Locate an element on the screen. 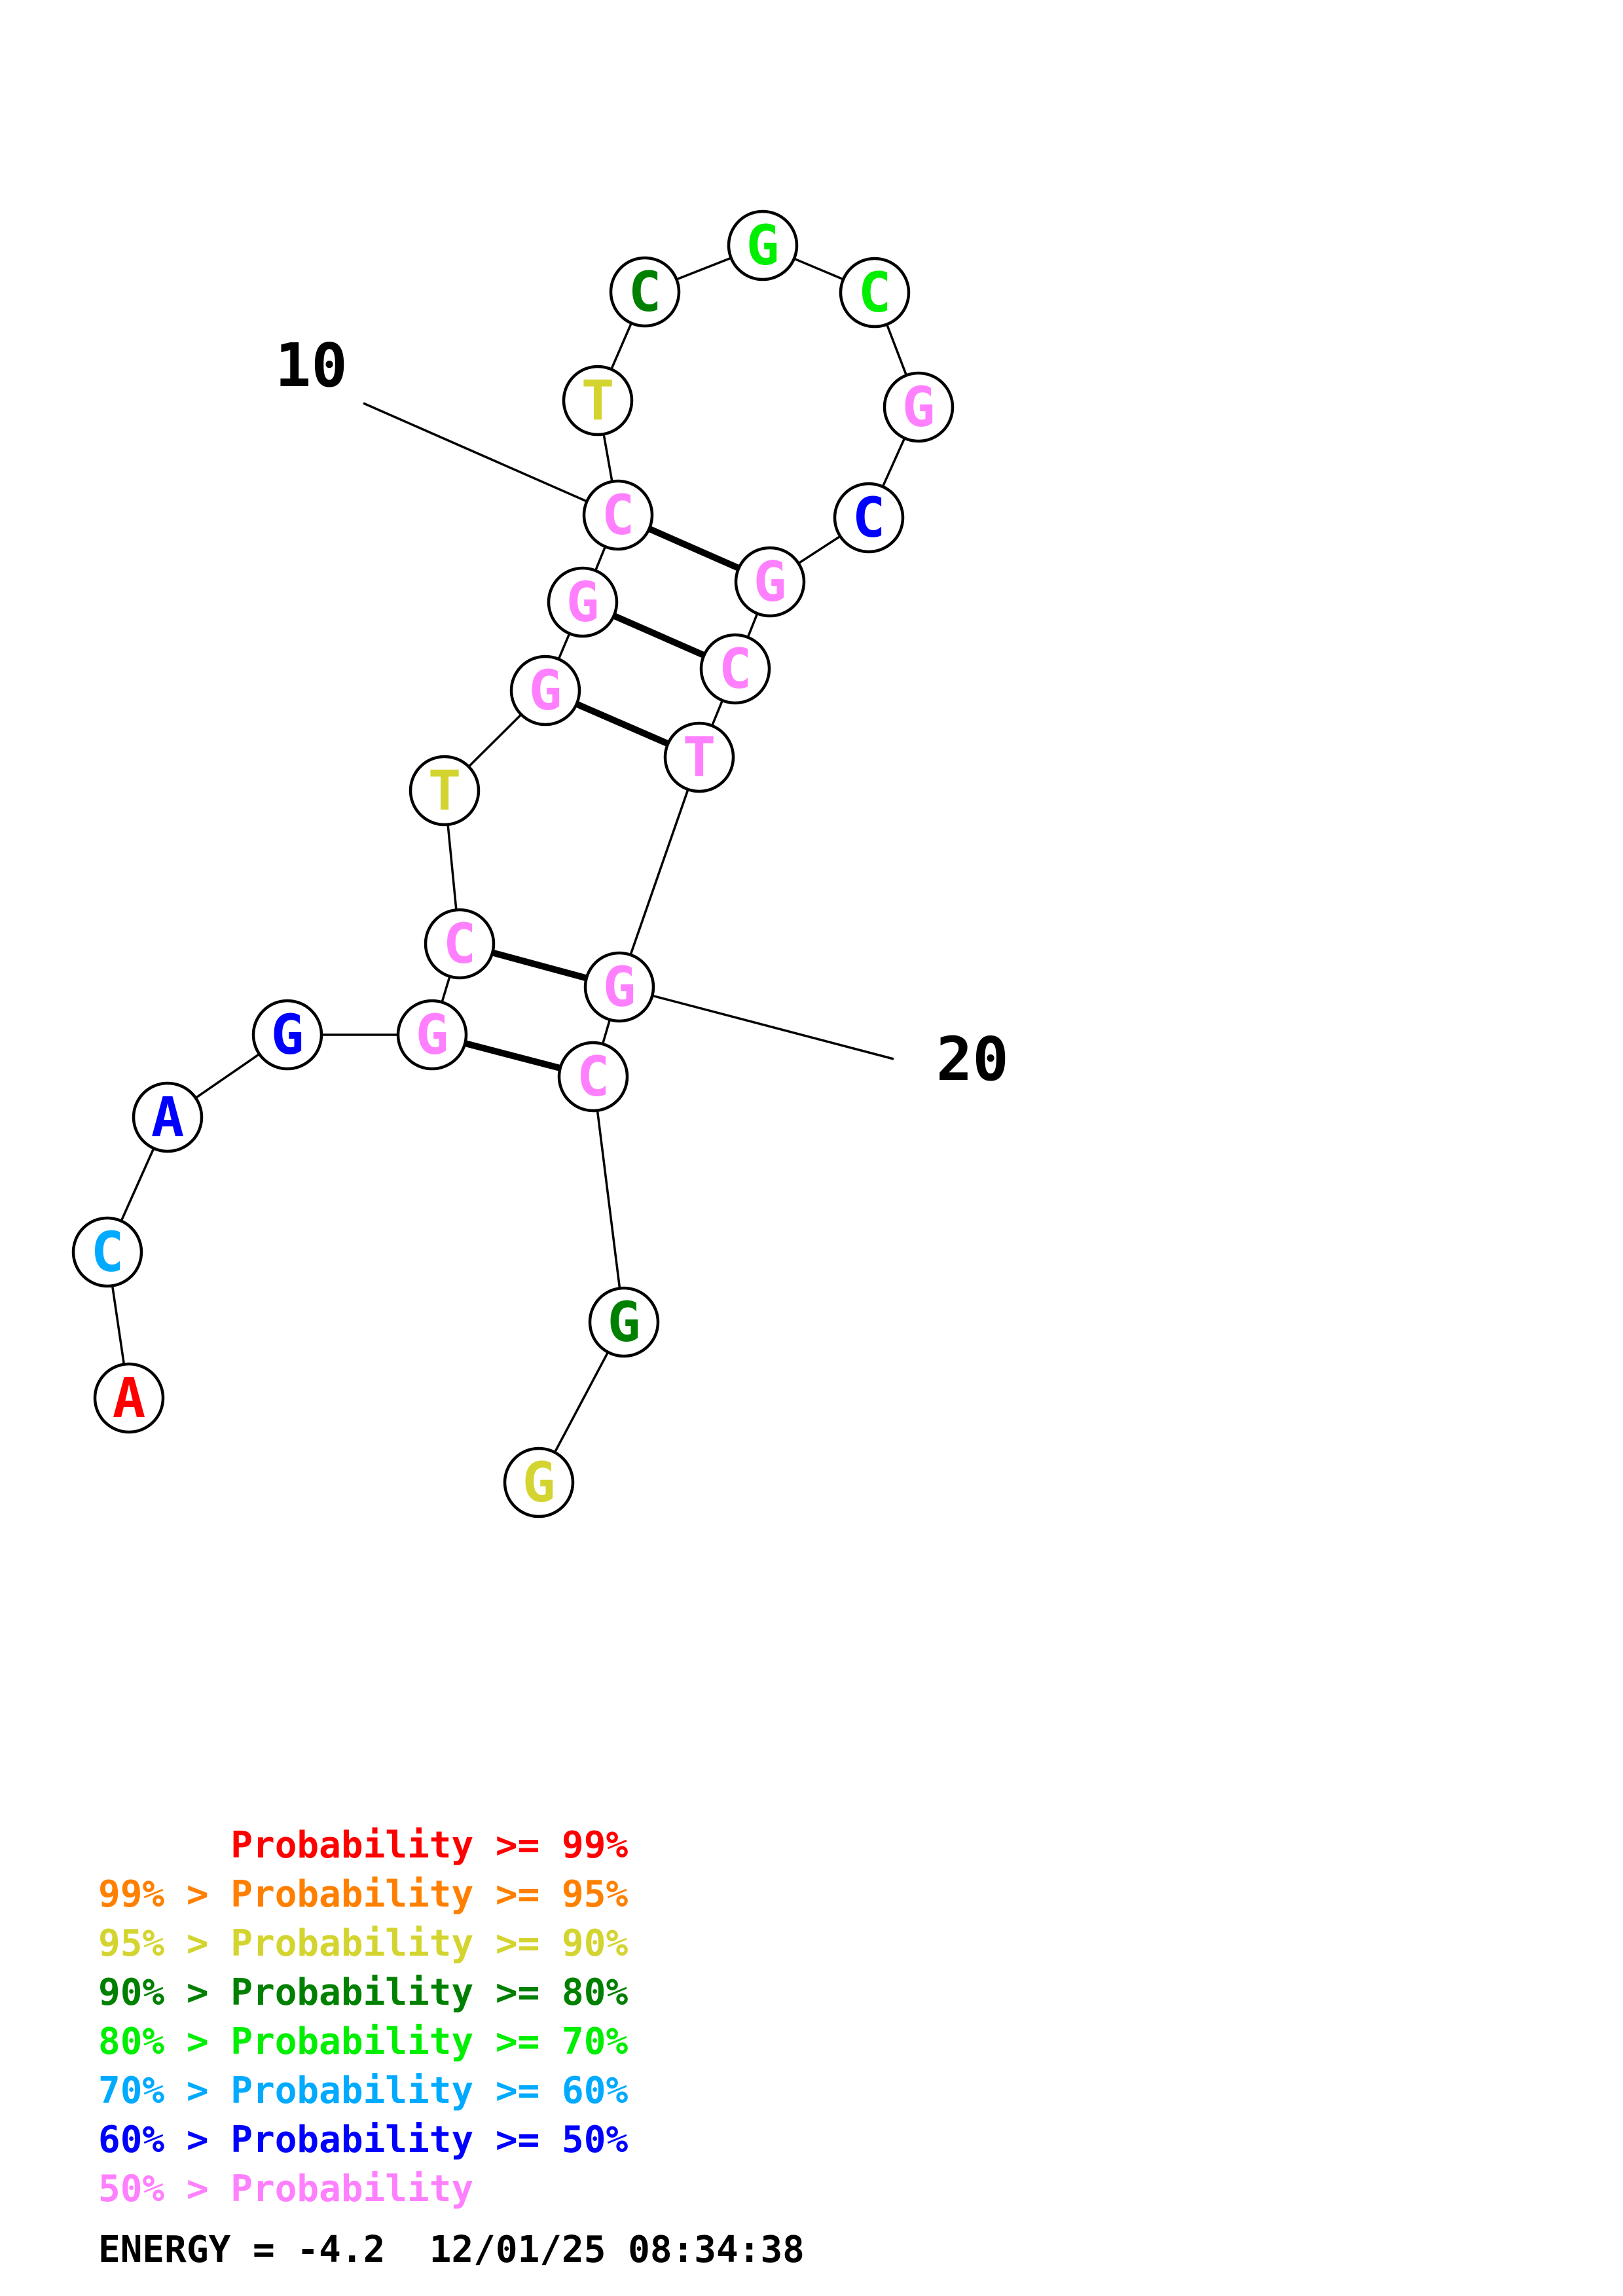  base-pair-bonds is located at coordinates (602, 798).